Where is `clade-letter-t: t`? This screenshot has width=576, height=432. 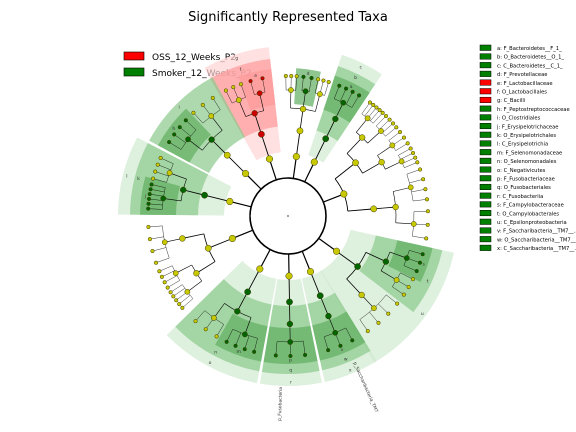 clade-letter-t: t is located at coordinates (428, 282).